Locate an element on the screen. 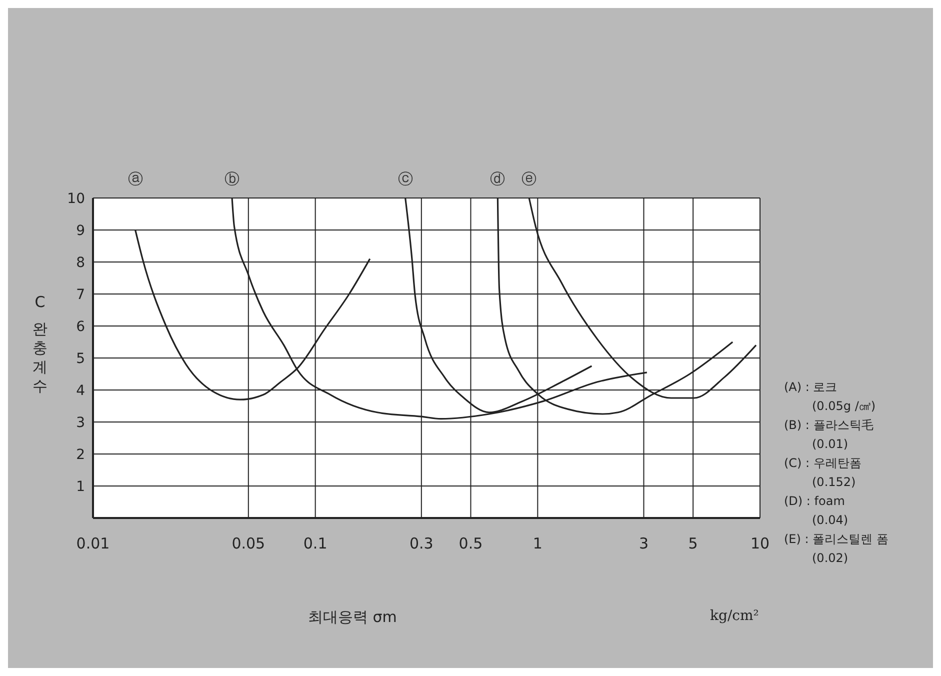 Image resolution: width=941 pixels, height=676 pixels. text: ⓐ is located at coordinates (135, 179).